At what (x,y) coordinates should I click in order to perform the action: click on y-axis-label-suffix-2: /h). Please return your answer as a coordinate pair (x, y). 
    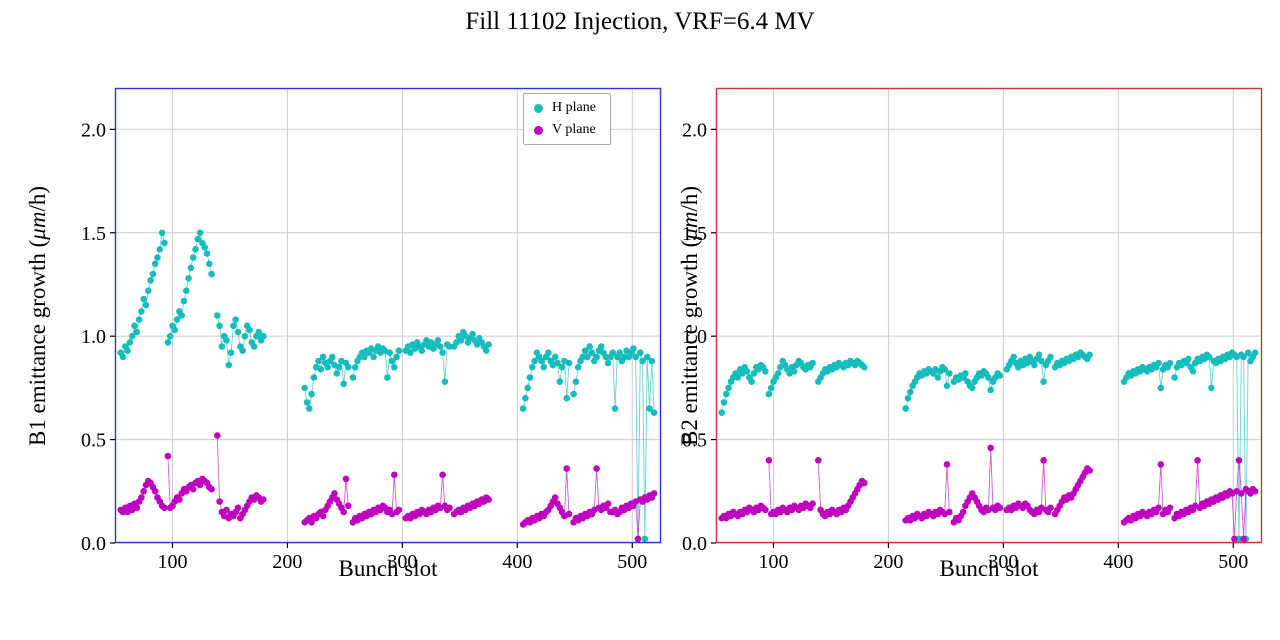
    Looking at the image, I should click on (689, 198).